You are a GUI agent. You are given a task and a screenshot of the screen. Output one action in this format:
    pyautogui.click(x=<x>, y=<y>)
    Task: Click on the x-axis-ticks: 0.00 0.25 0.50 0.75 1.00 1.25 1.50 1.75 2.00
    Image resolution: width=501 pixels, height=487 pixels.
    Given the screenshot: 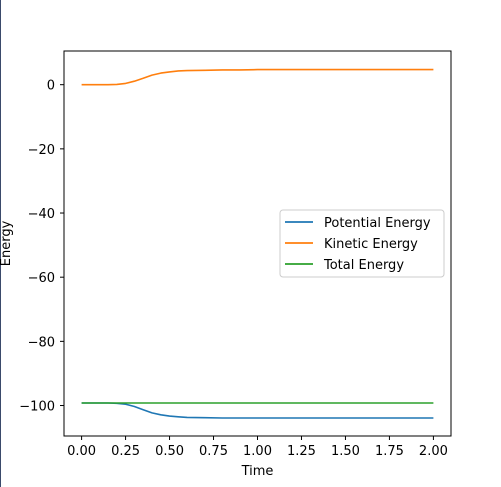 What is the action you would take?
    pyautogui.click(x=257, y=447)
    